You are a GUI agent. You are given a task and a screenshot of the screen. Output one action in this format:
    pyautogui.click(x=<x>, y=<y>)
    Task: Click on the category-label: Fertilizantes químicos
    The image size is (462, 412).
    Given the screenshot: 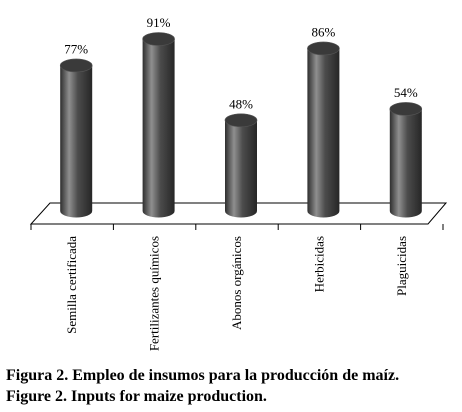 What is the action you would take?
    pyautogui.click(x=154, y=293)
    